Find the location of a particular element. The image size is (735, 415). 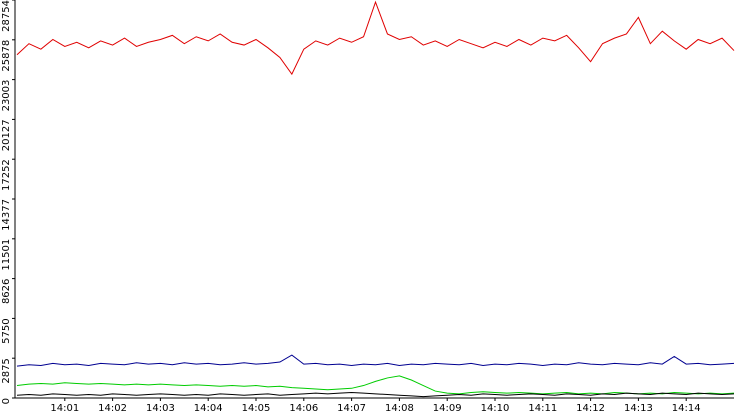

x-tick-label: 14:11 is located at coordinates (542, 408).